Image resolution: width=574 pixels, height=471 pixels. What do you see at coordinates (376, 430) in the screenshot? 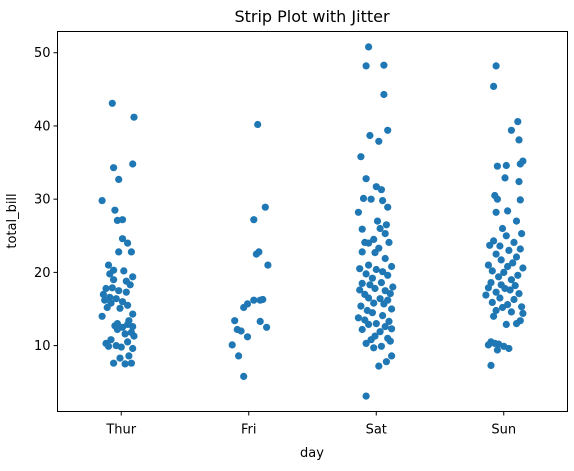
I see `x-tick-label: Sat` at bounding box center [376, 430].